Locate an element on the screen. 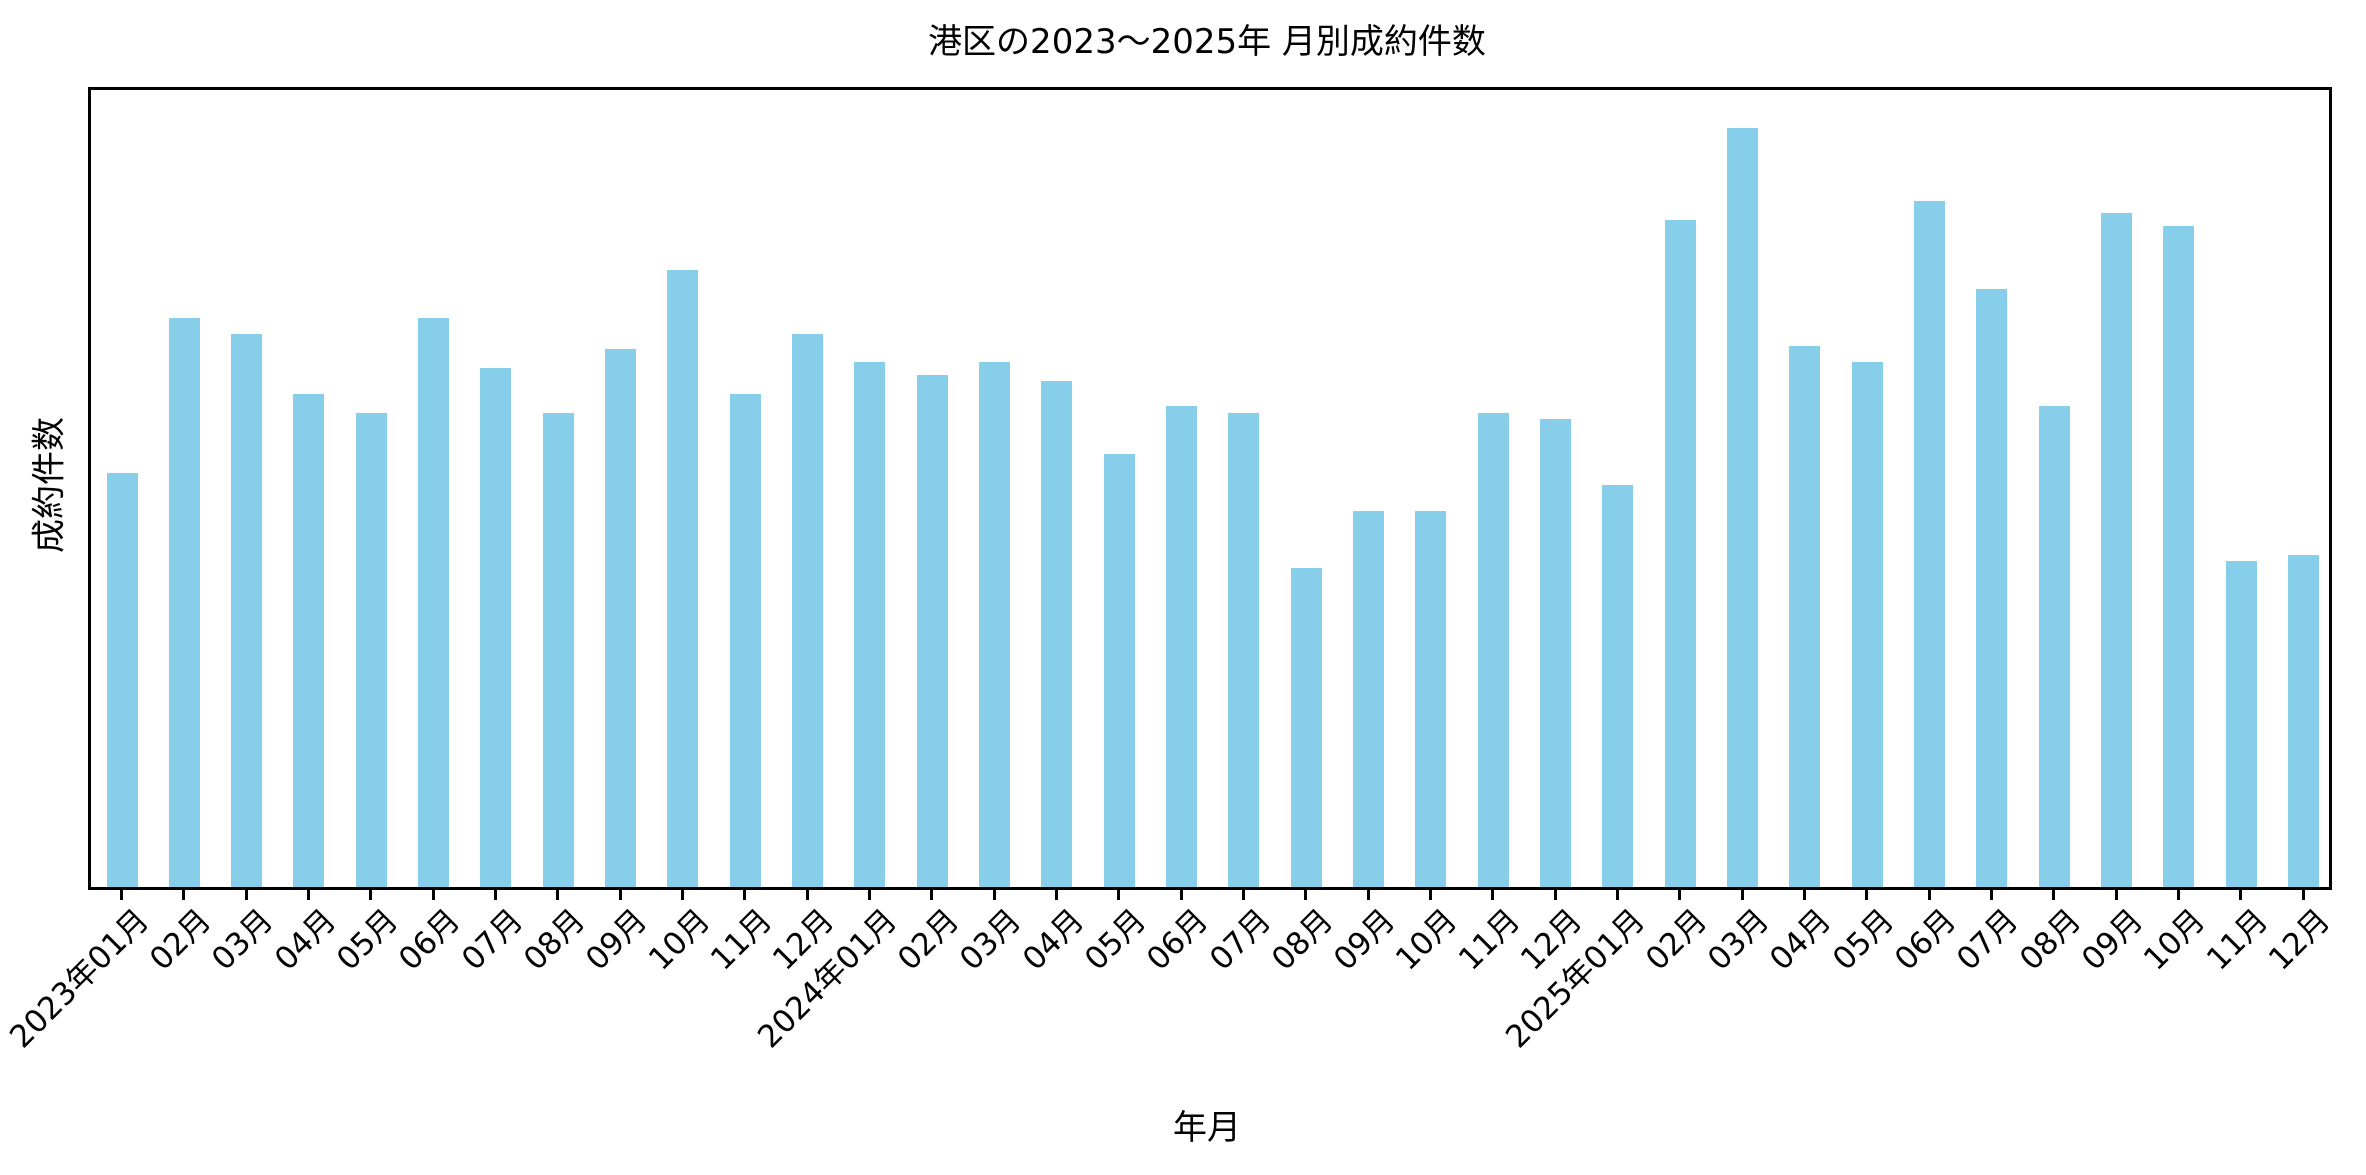 This screenshot has width=2366, height=1175. x-tick-label: 12月 is located at coordinates (2300, 940).